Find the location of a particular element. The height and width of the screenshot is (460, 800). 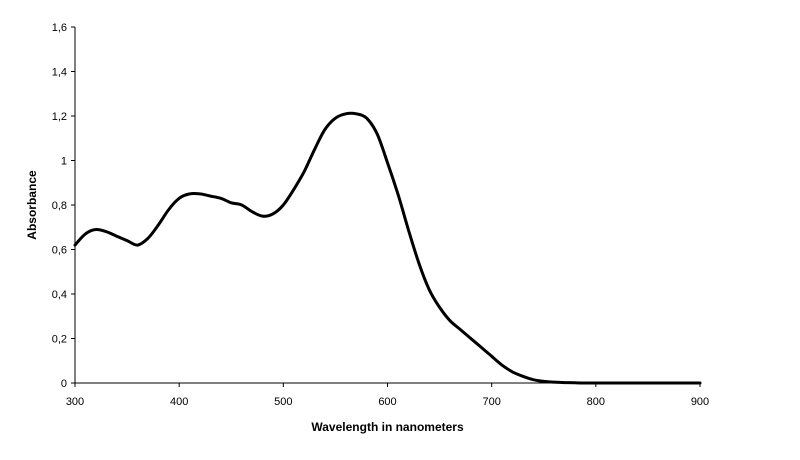

y-tick-label: 0,4 is located at coordinates (59, 295).